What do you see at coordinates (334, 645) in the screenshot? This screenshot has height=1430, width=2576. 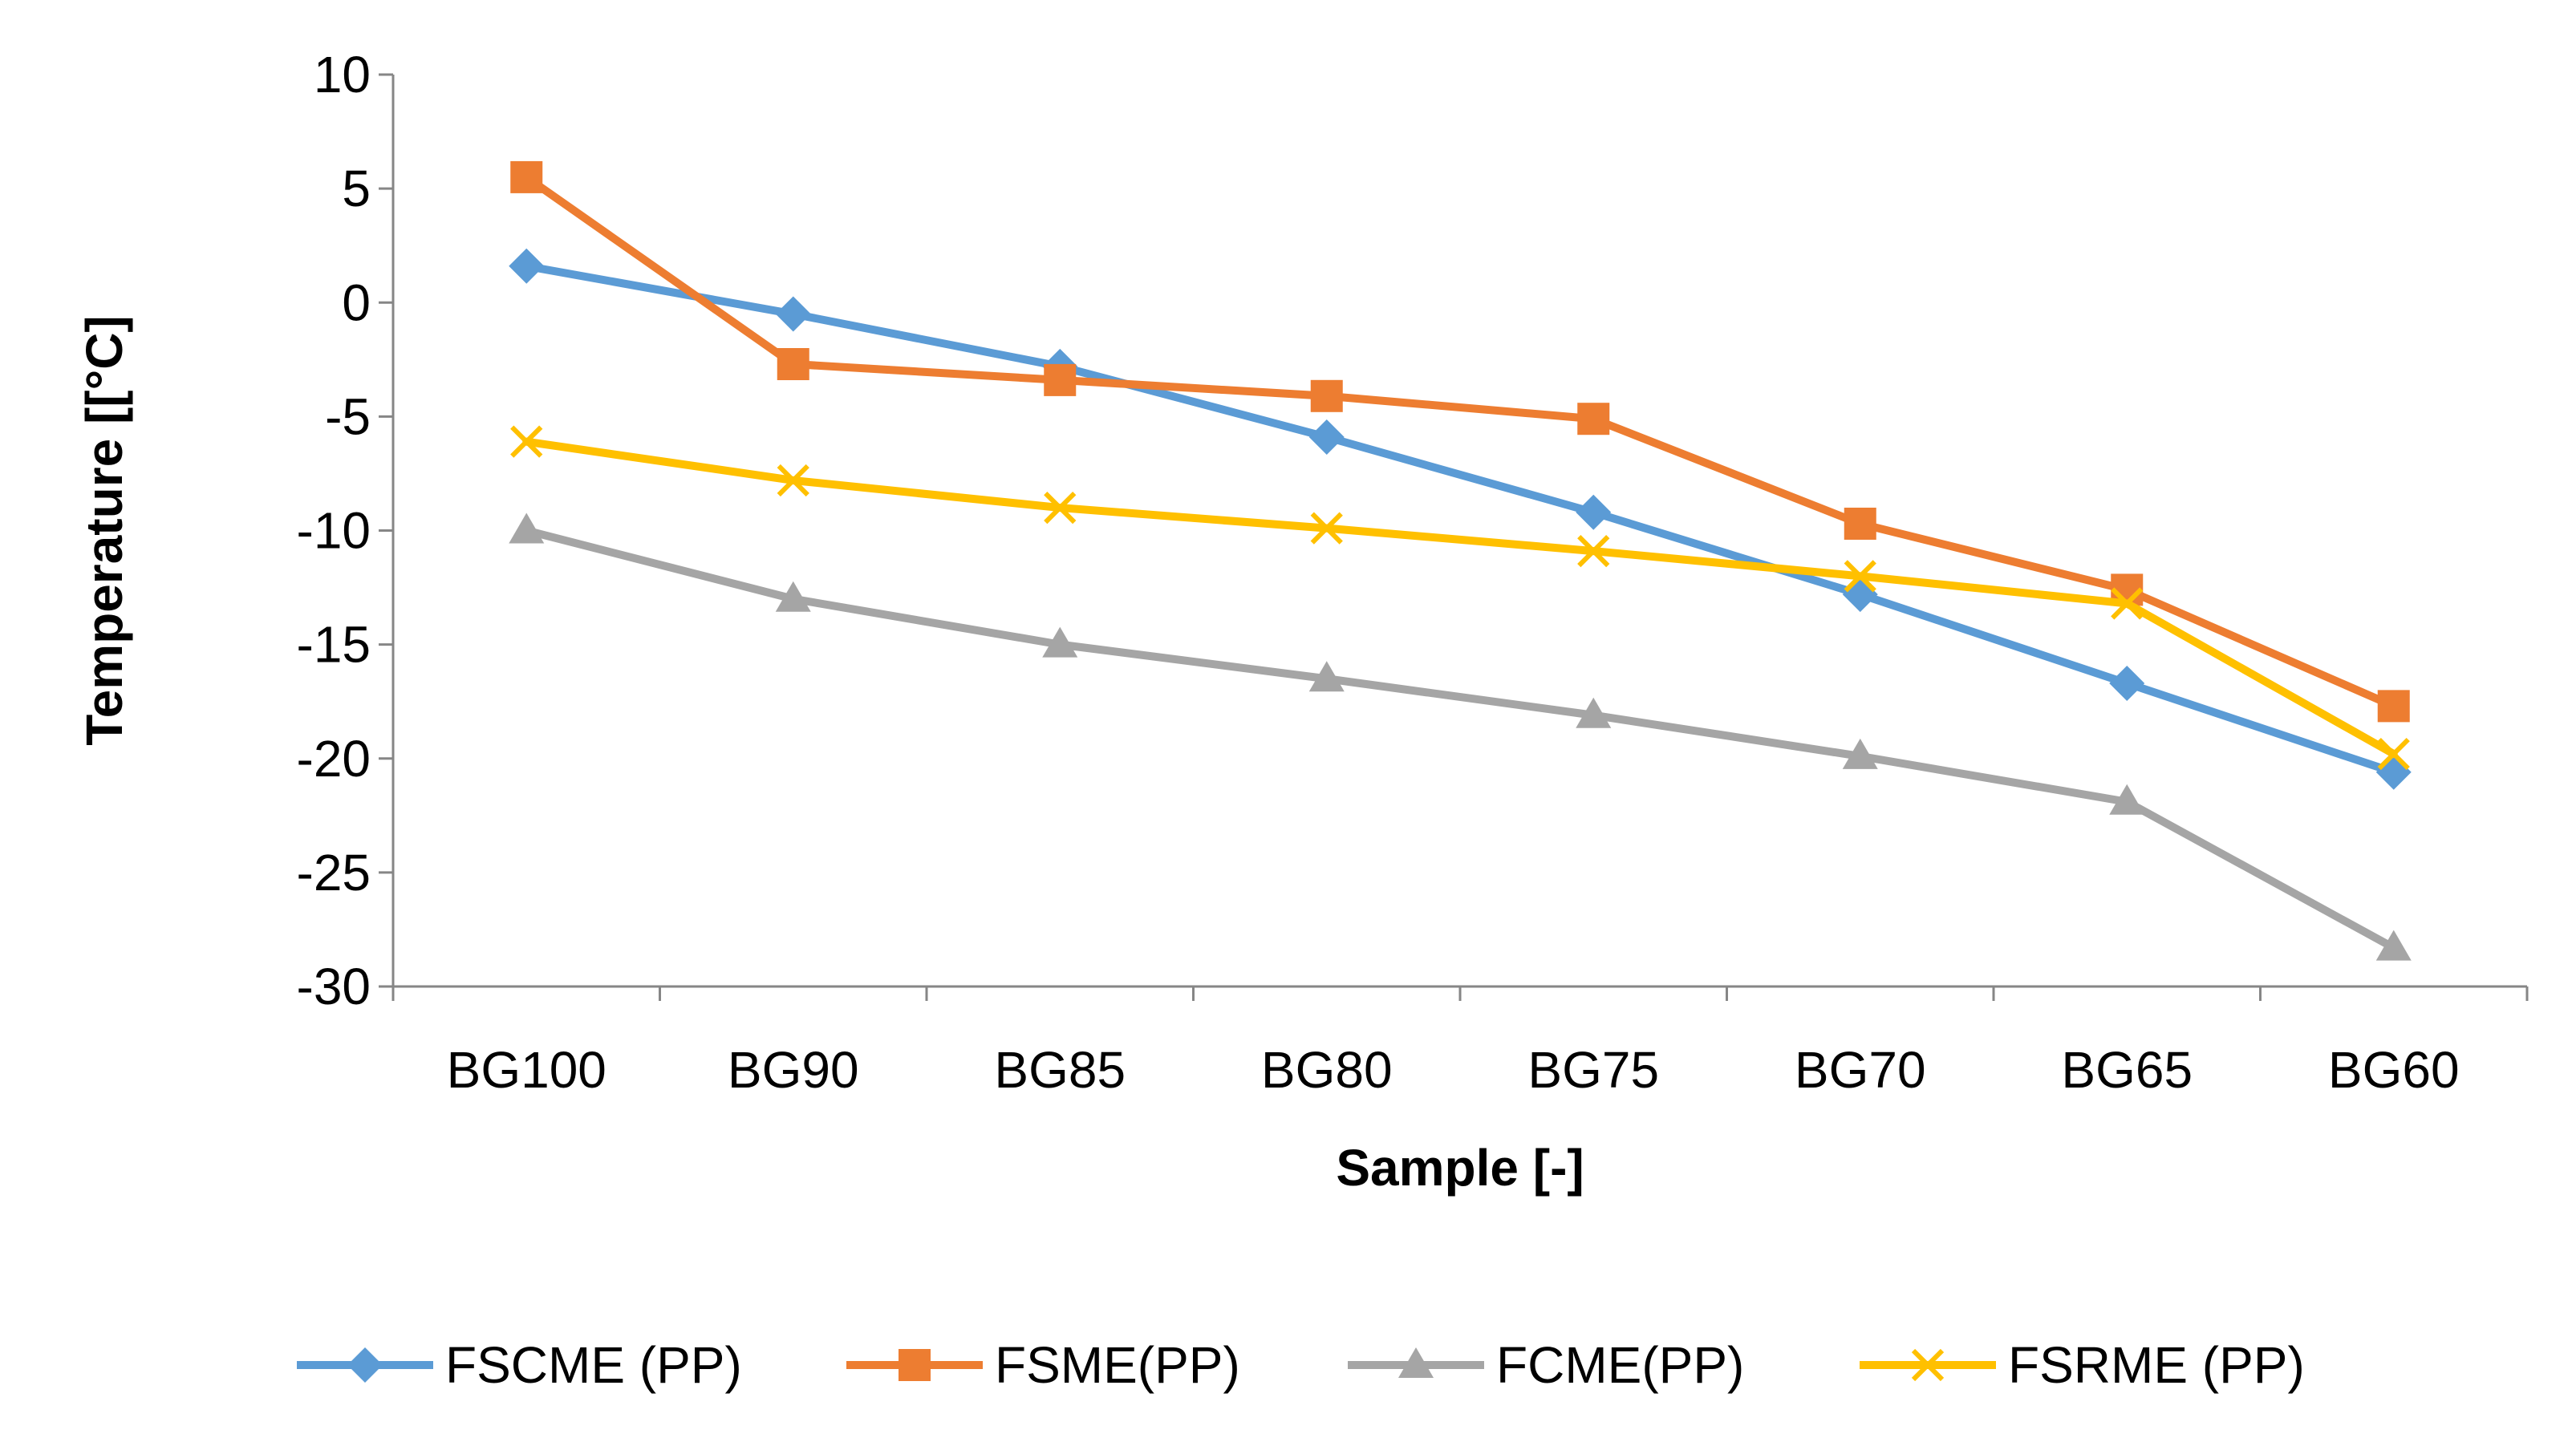 I see `y-tick-label: -15` at bounding box center [334, 645].